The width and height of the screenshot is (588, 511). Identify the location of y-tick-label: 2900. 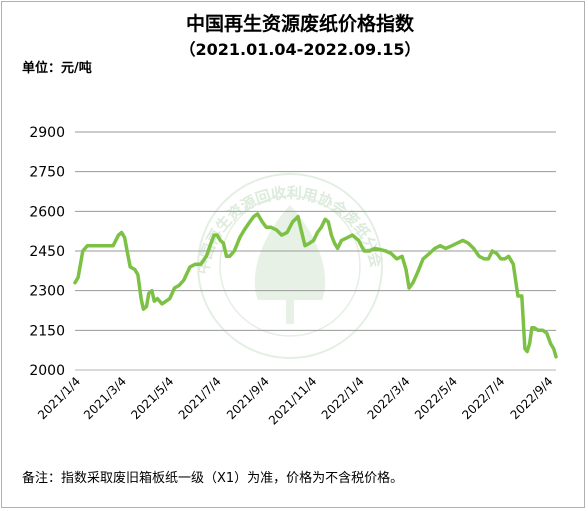
(47, 133).